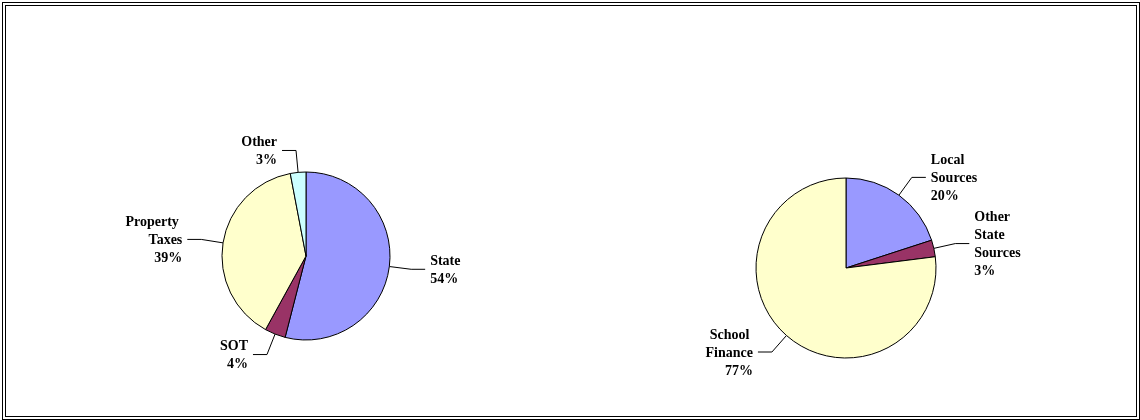  Describe the element at coordinates (944, 195) in the screenshot. I see `data-label: 20%` at that location.